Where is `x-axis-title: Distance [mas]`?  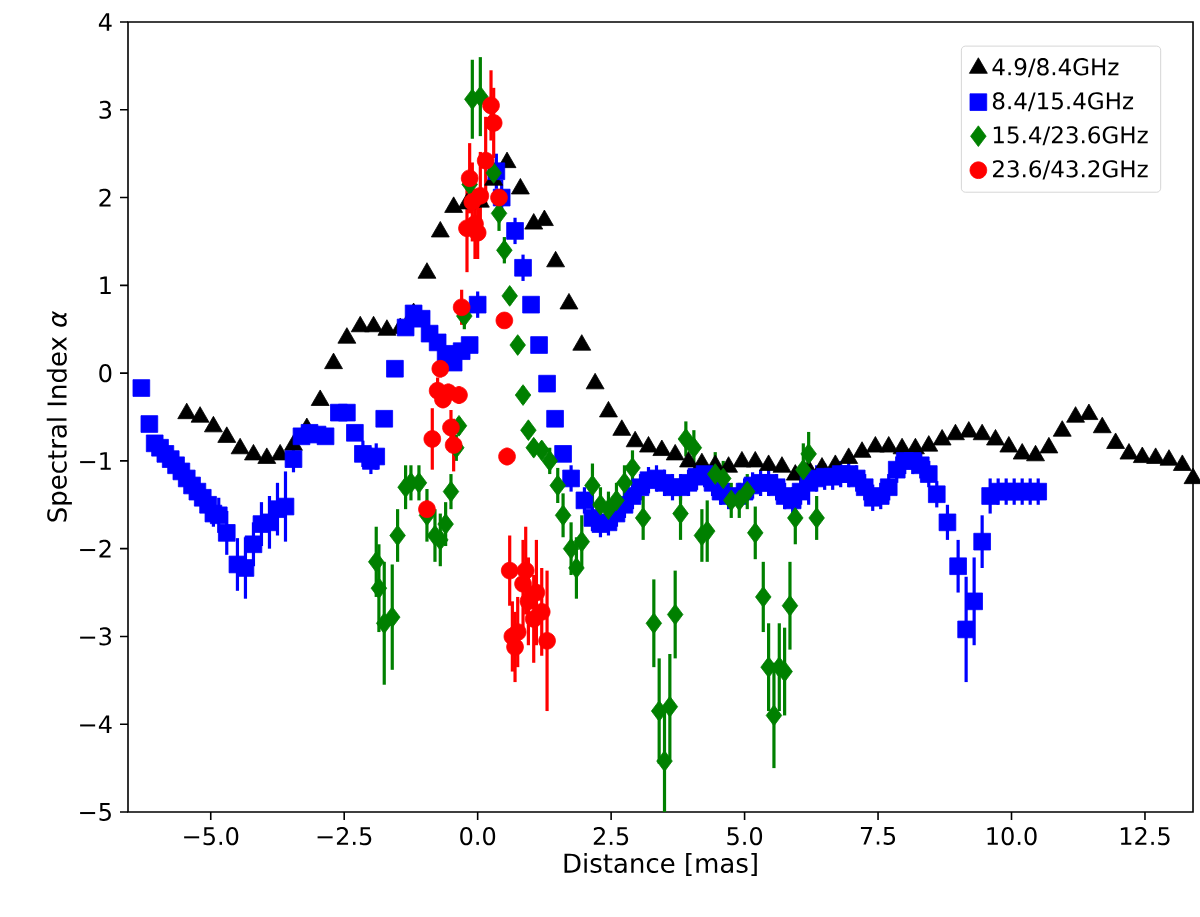
x-axis-title: Distance [mas] is located at coordinates (660, 864).